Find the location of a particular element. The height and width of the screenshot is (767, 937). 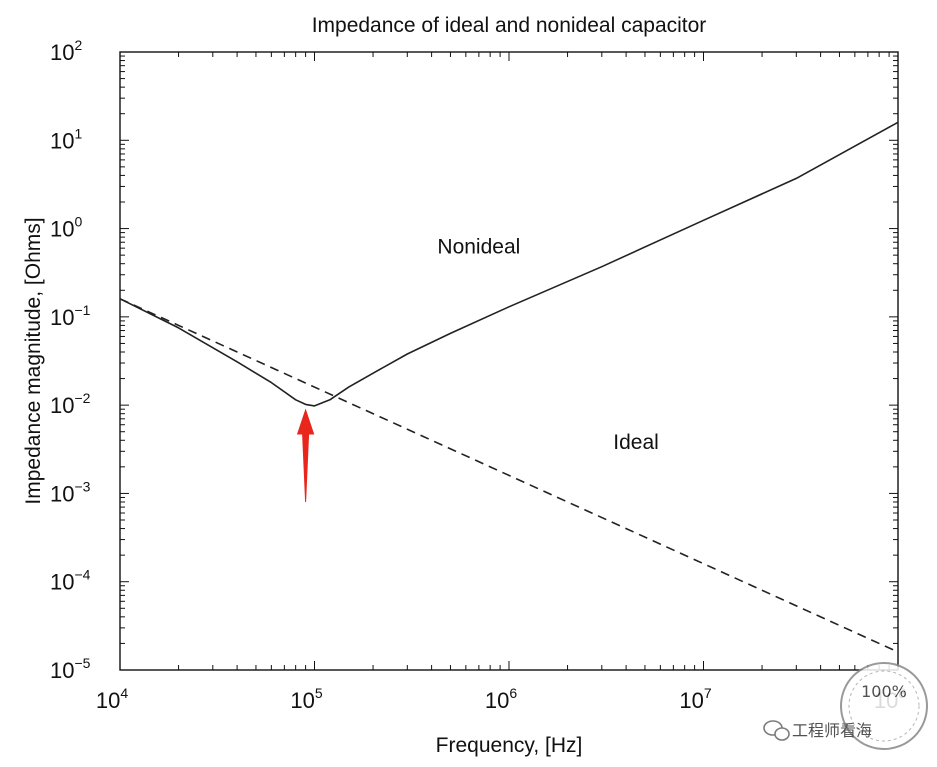

x-tick-label: 10⁷ is located at coordinates (695, 699).